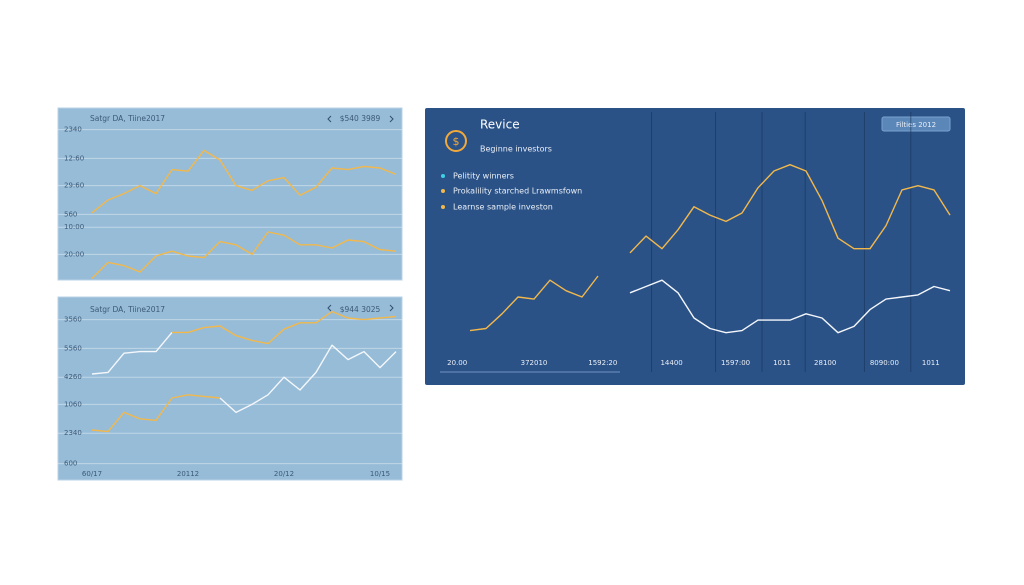 Image resolution: width=1024 pixels, height=585 pixels. I want to click on legend-label: Pelitity winners, so click(483, 176).